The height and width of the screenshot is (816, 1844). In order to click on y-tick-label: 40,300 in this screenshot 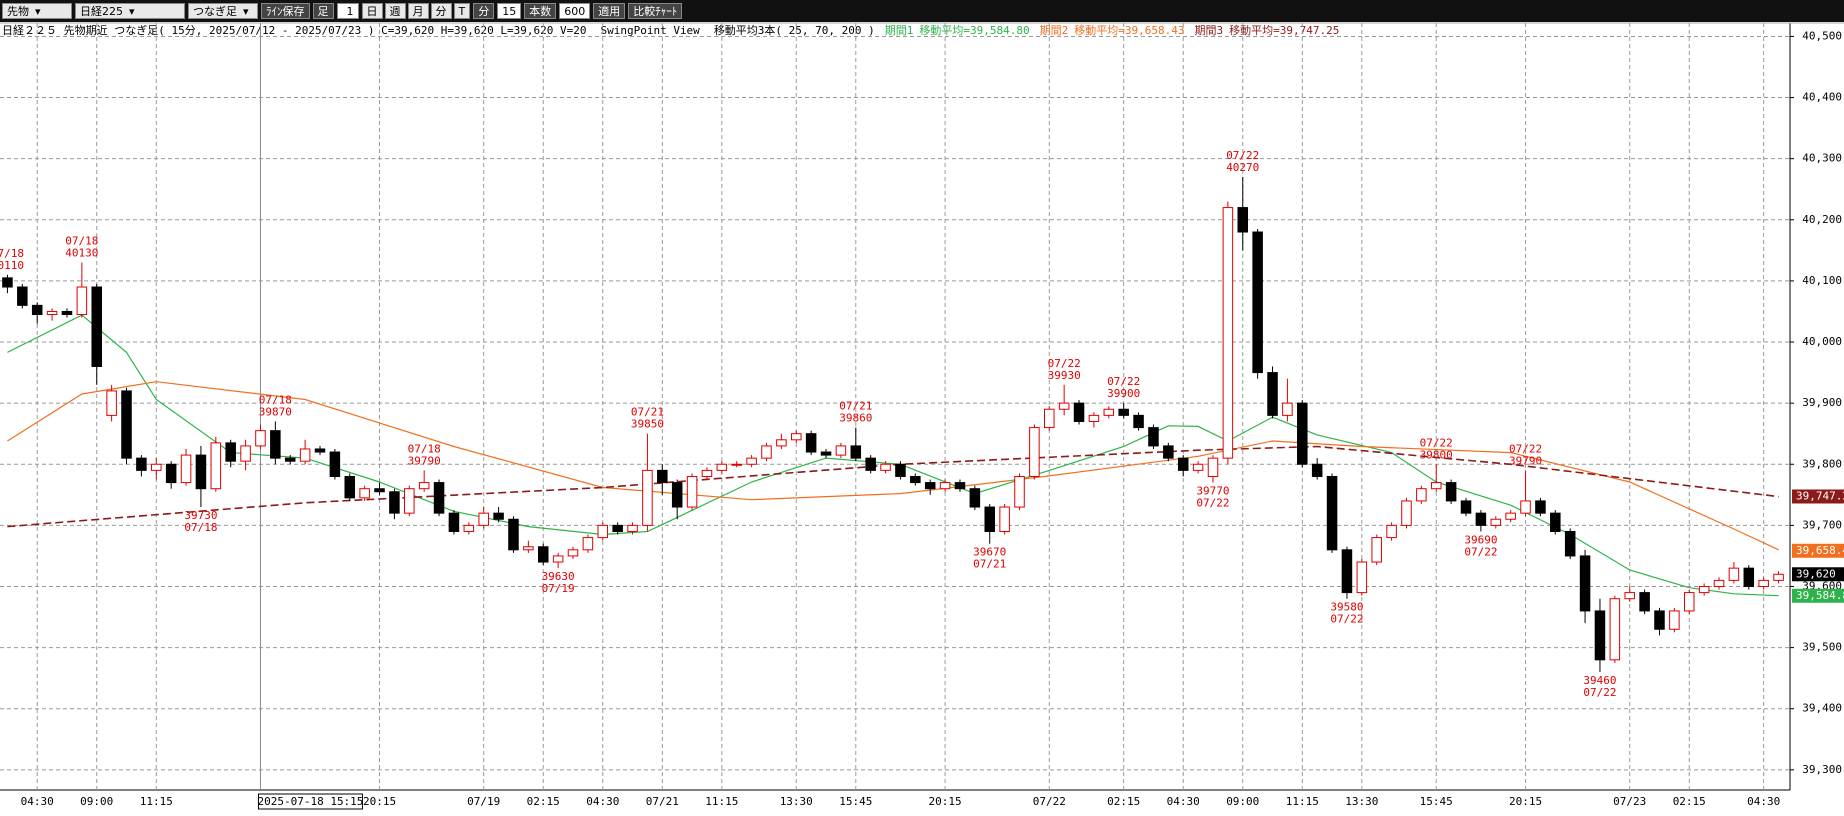, I will do `click(1822, 158)`.